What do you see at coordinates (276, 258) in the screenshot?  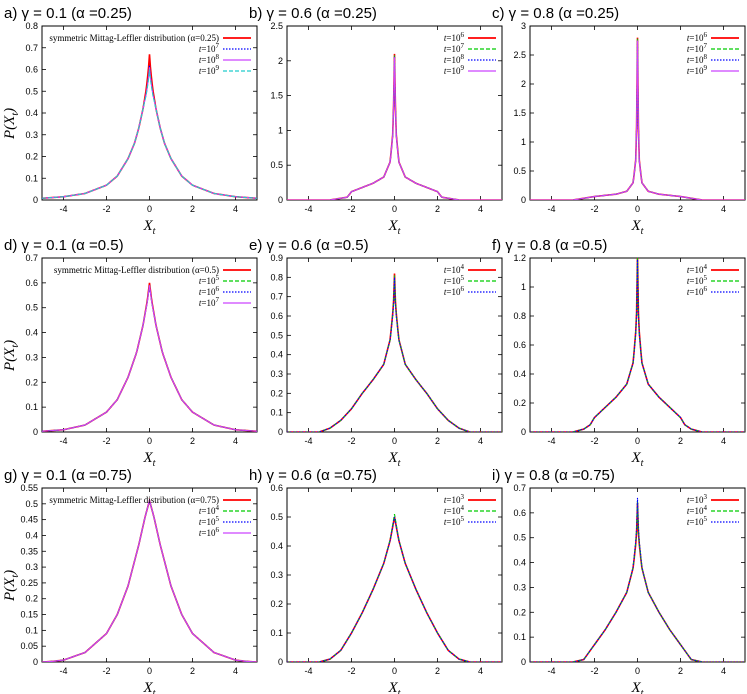 I see `y-tick-label: 0.9` at bounding box center [276, 258].